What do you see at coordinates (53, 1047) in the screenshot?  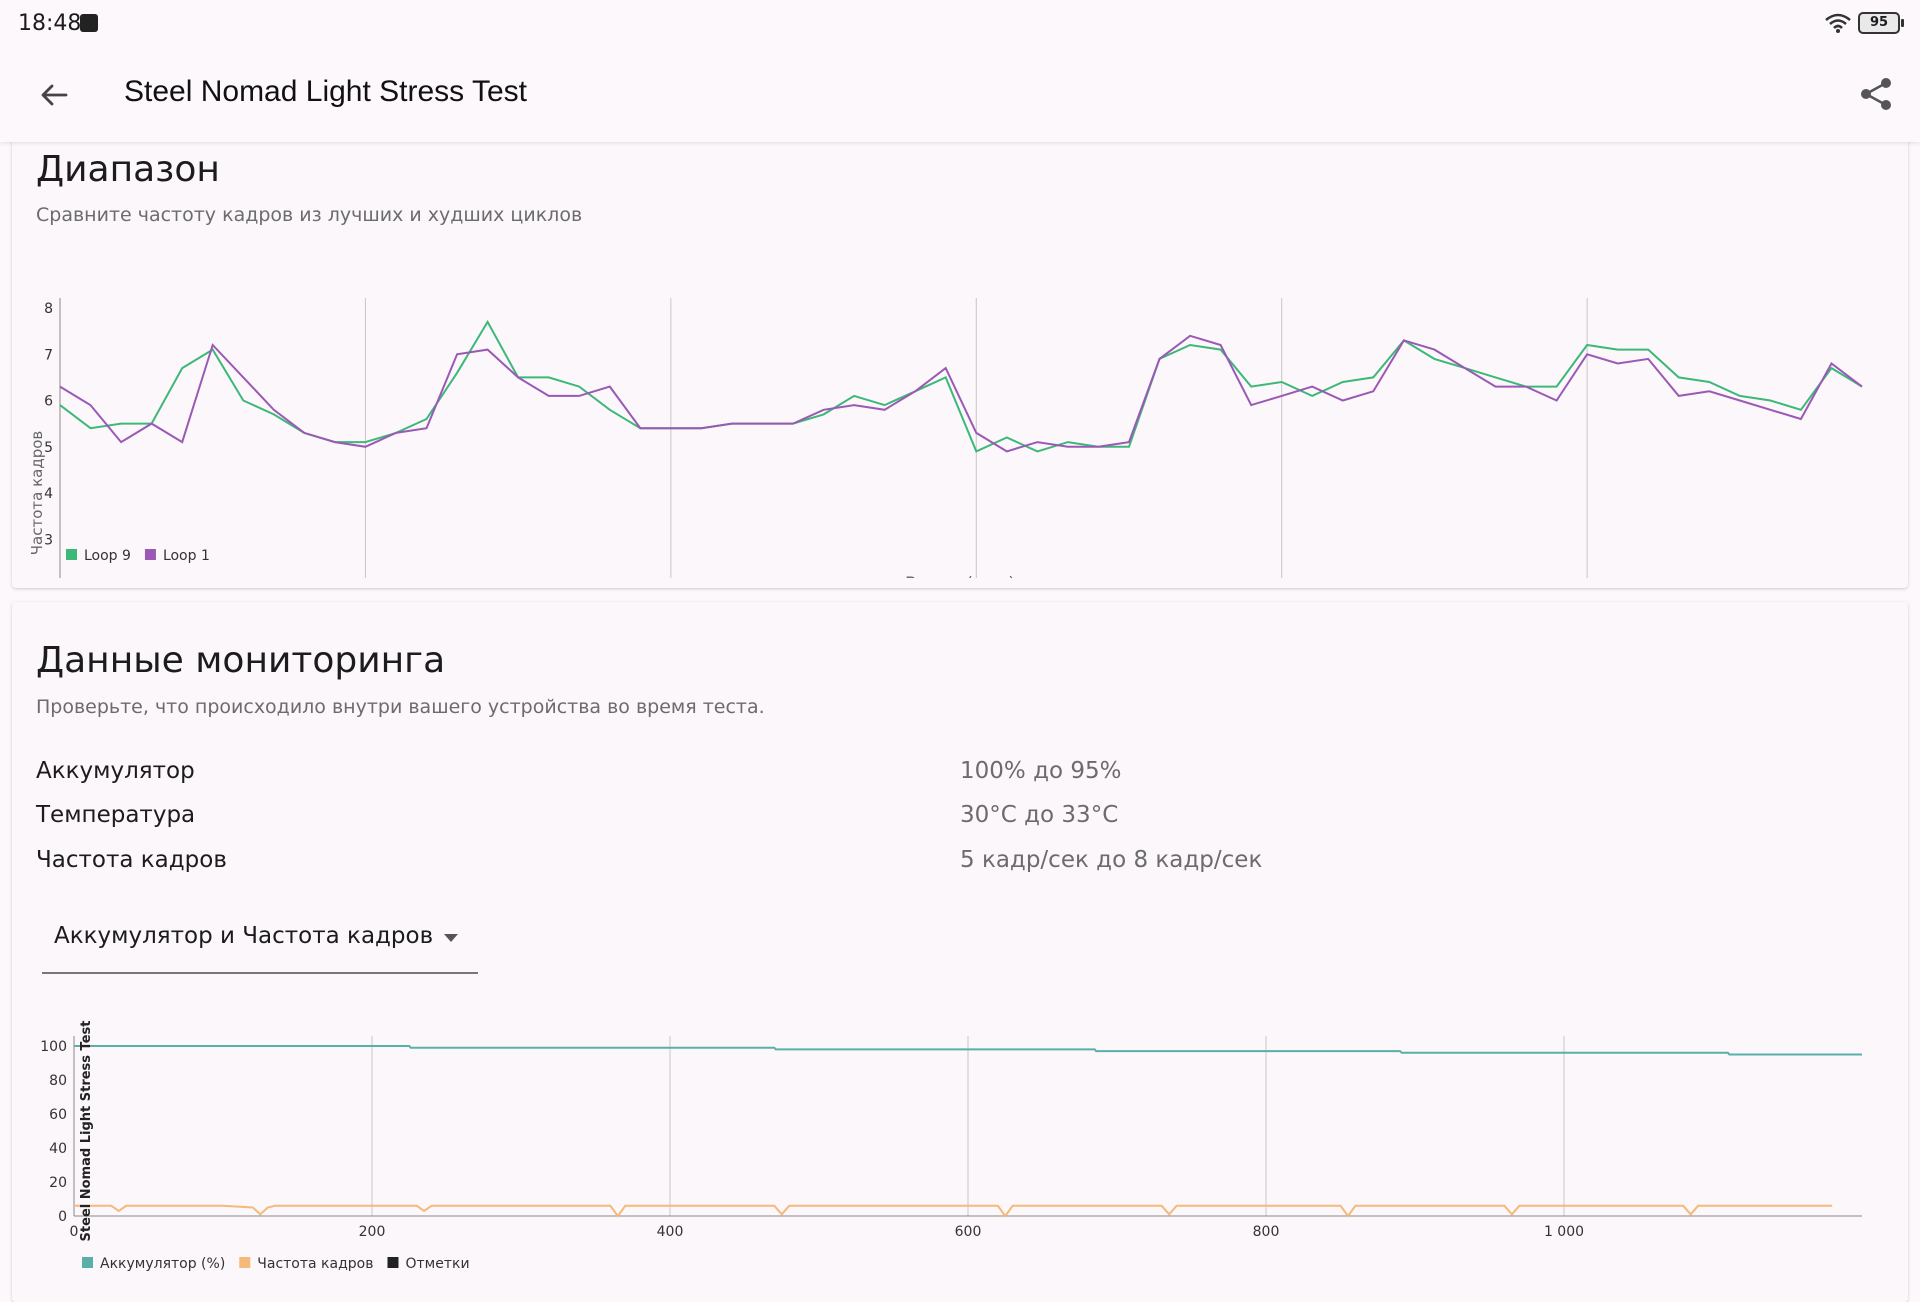 I see `monitor-chart-y-tick-label: 100` at bounding box center [53, 1047].